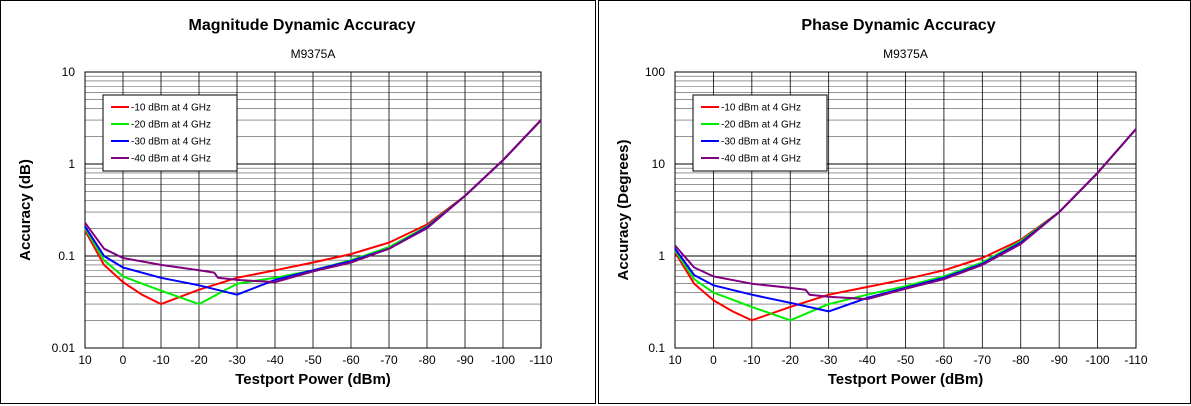 This screenshot has height=406, width=1191. Describe the element at coordinates (301, 25) in the screenshot. I see `chart-title: Magnitude Dynamic Accuracy` at that location.